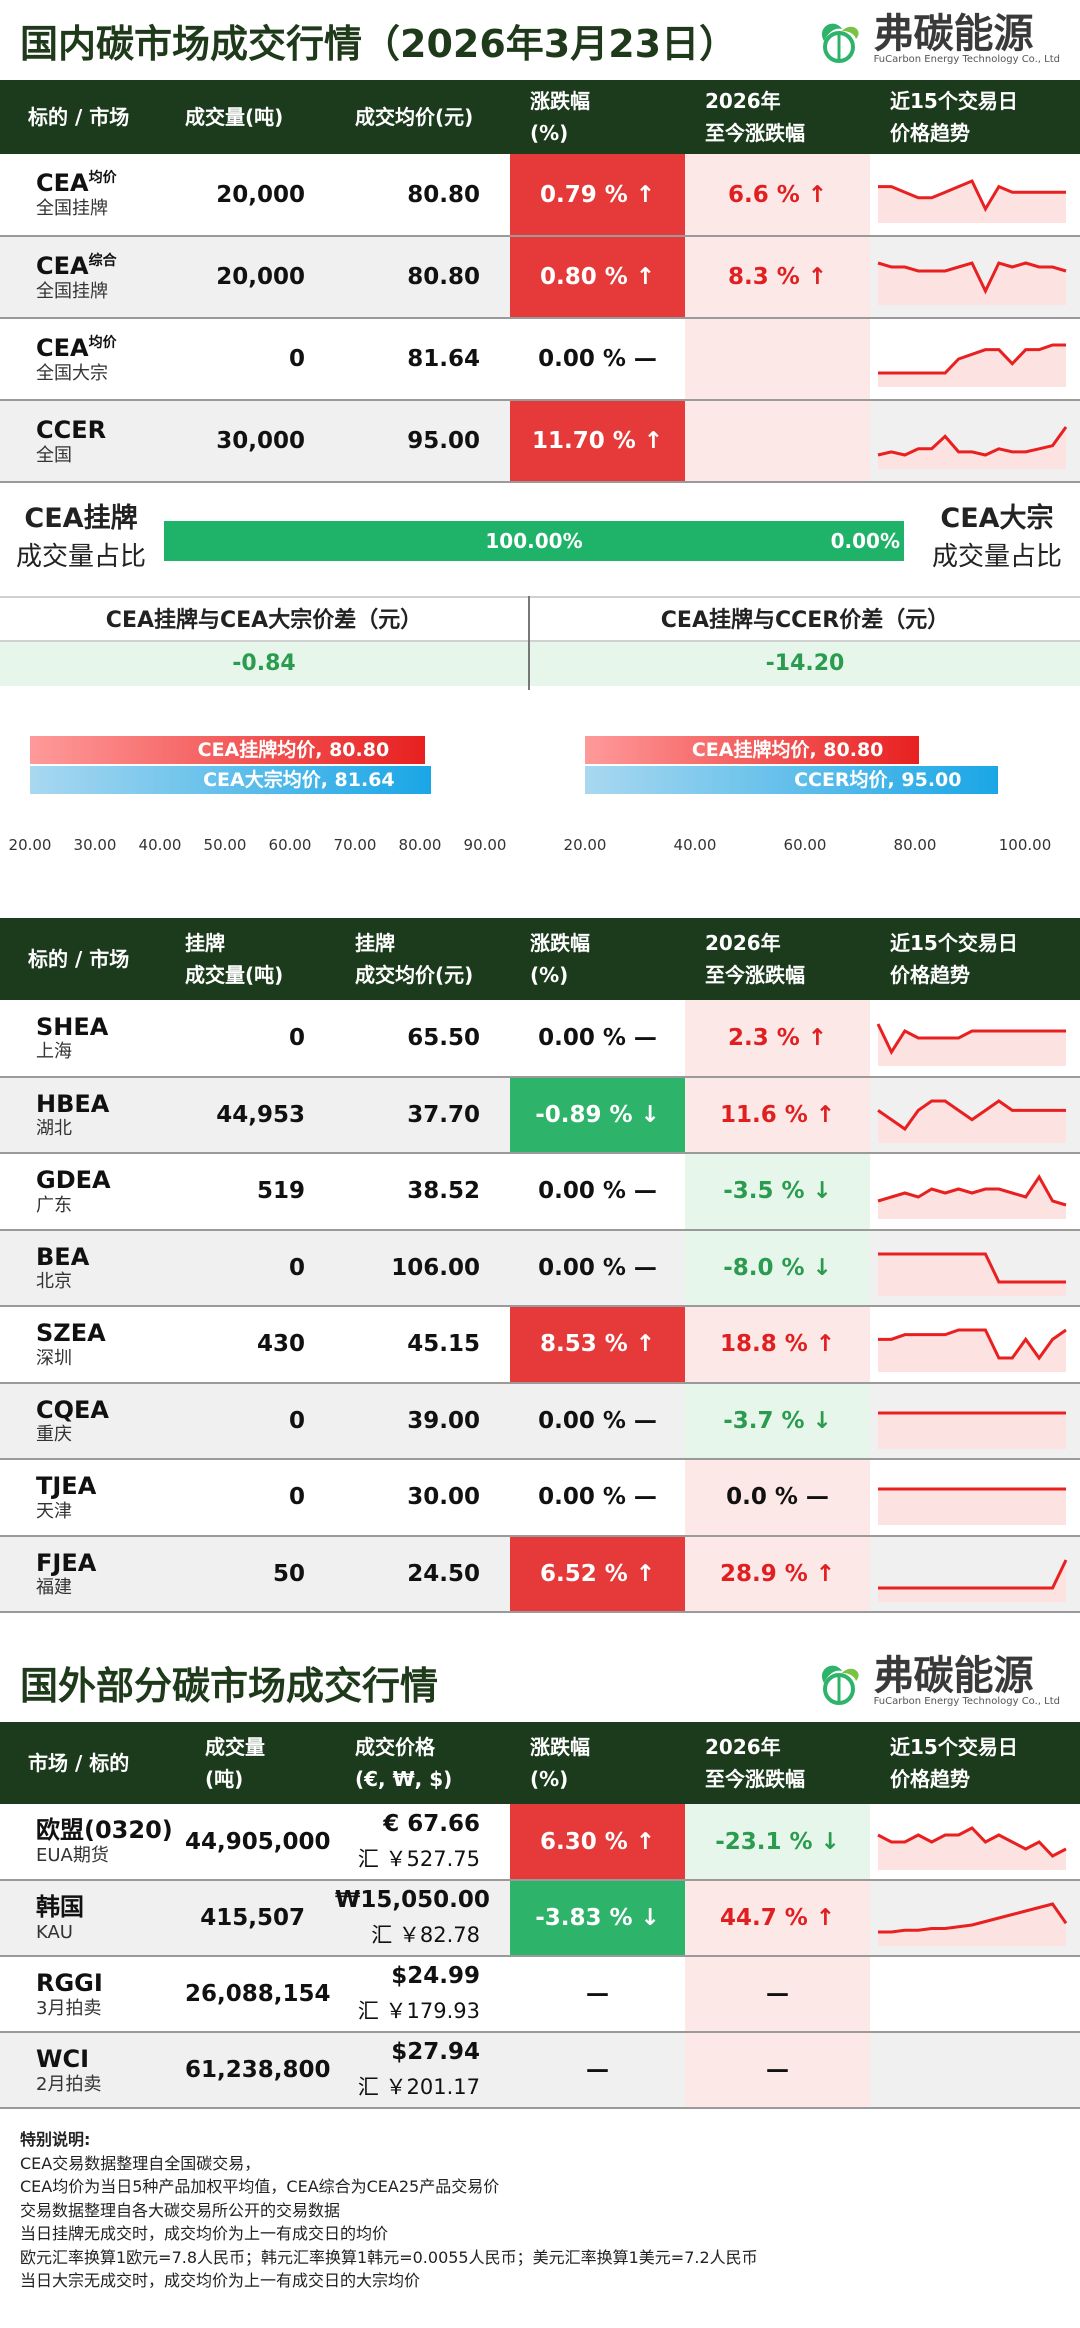 Image resolution: width=1080 pixels, height=2328 pixels. Describe the element at coordinates (431, 1823) in the screenshot. I see `price-value: € 67.66` at that location.